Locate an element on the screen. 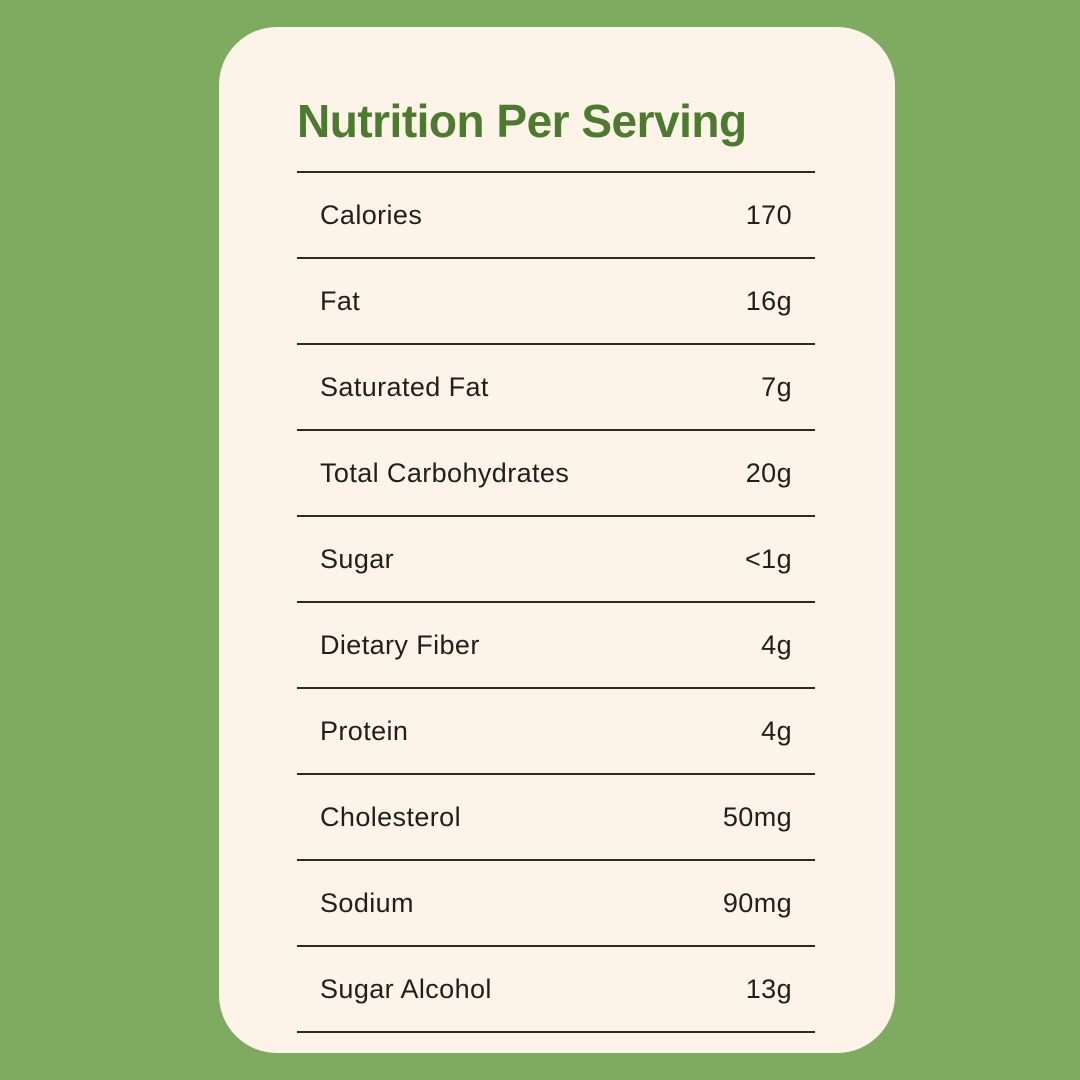 This screenshot has width=1080, height=1080. table-row: Total Carbohydrates 20g is located at coordinates (556, 472).